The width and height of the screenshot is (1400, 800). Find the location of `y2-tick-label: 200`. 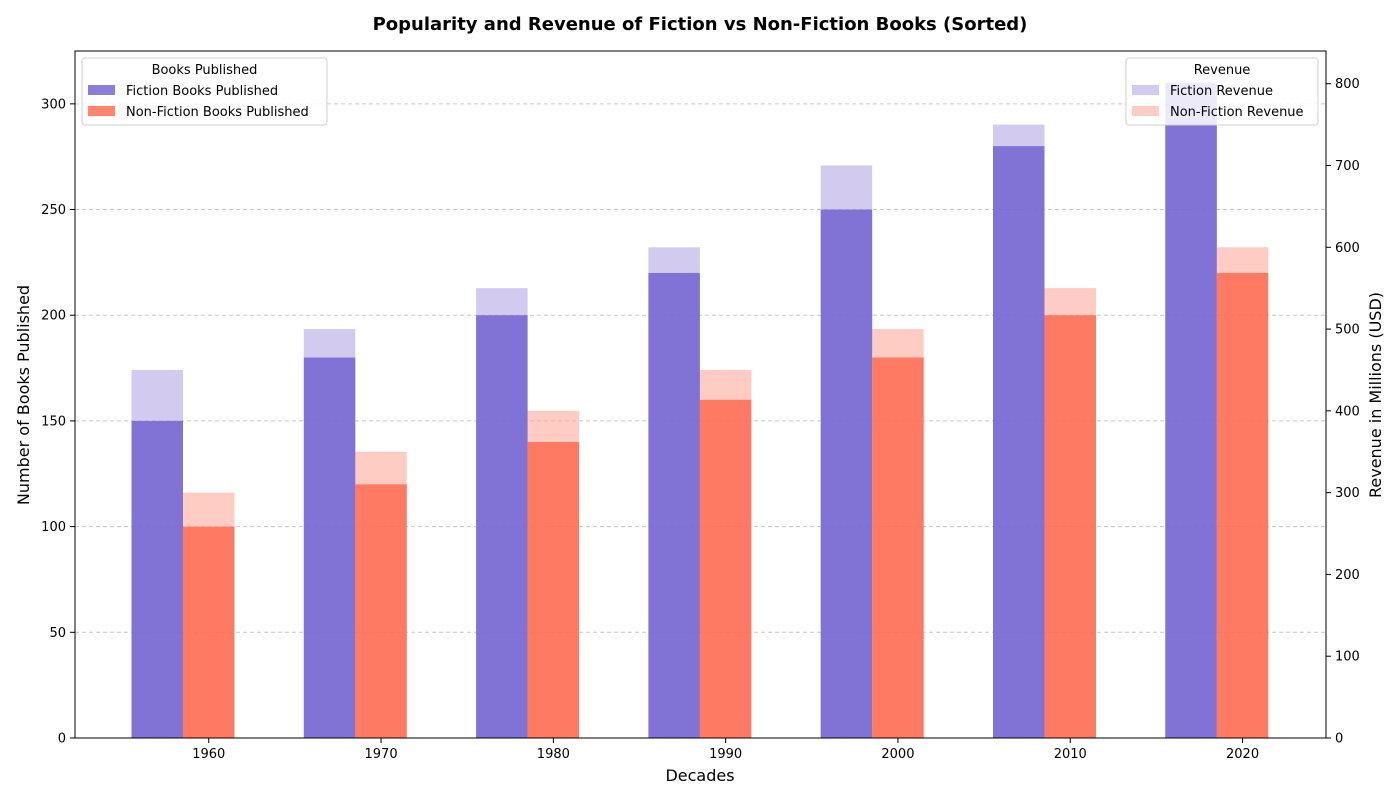

y2-tick-label: 200 is located at coordinates (1347, 575).